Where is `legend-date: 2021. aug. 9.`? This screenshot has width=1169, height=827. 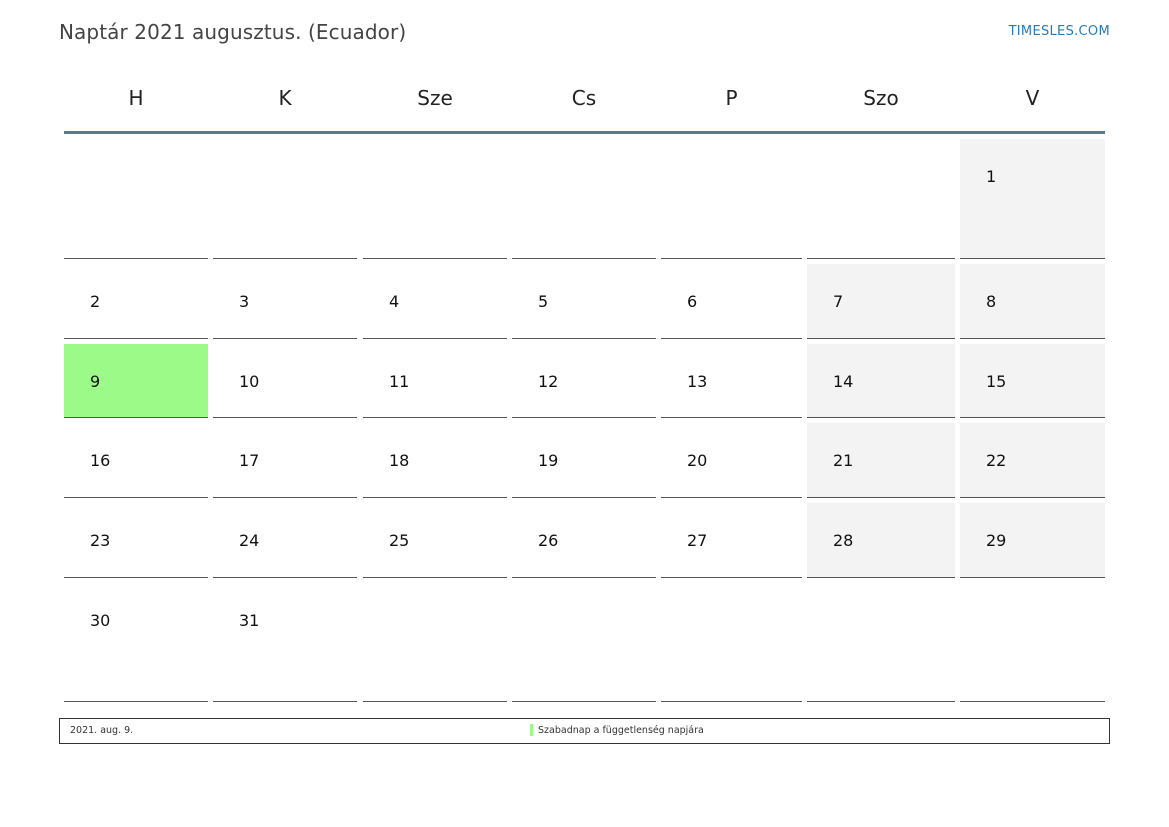 legend-date: 2021. aug. 9. is located at coordinates (102, 730).